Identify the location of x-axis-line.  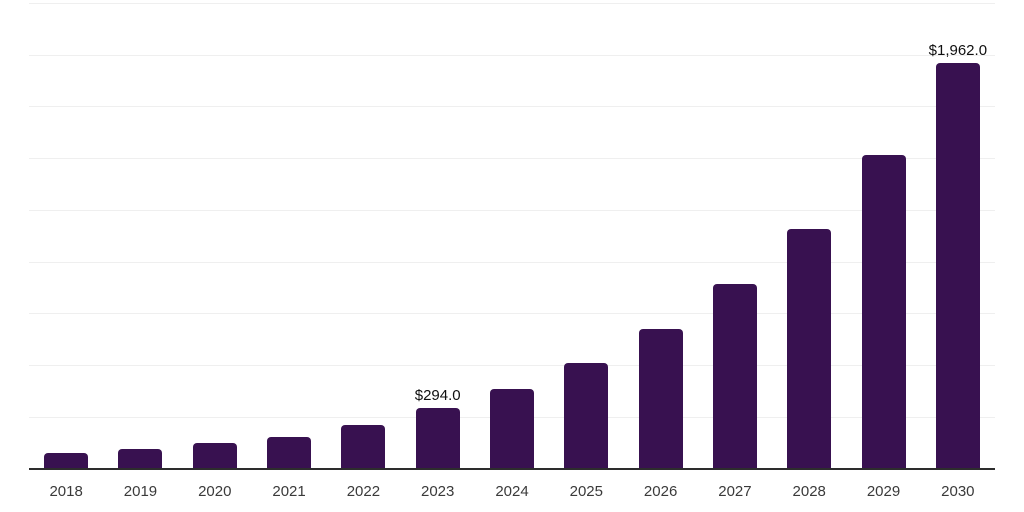
(512, 468).